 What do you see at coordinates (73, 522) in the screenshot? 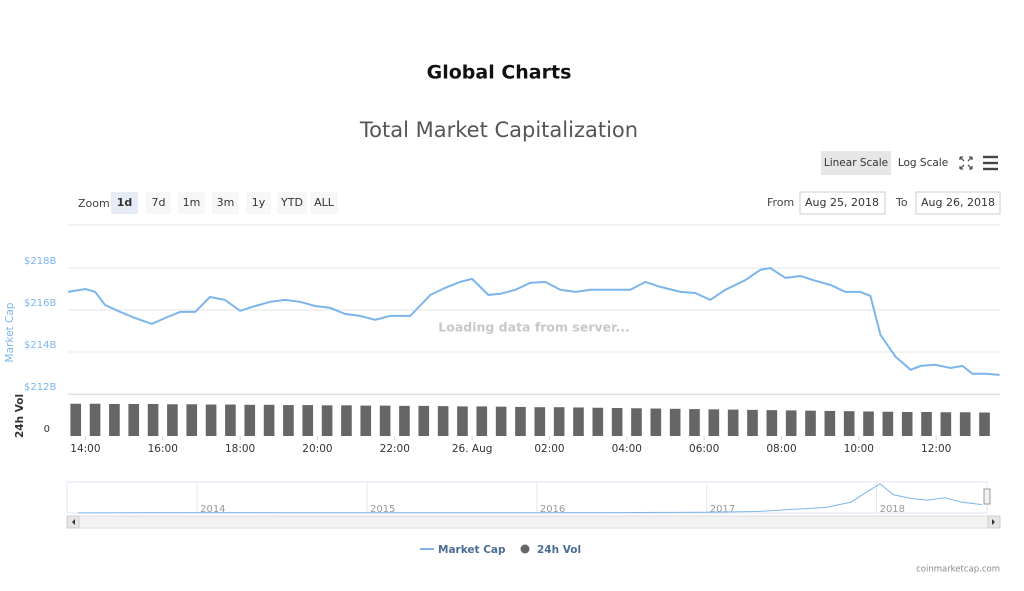
I see `scroll-left-arrow` at bounding box center [73, 522].